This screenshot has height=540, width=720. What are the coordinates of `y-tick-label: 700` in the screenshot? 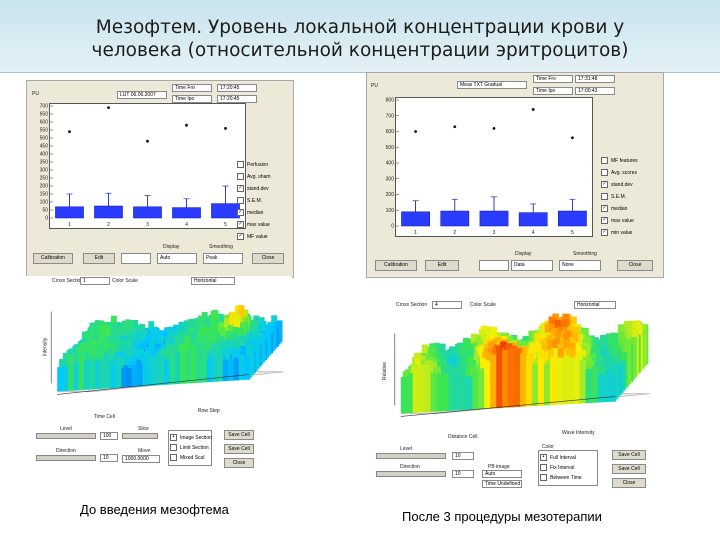 It's located at (390, 116).